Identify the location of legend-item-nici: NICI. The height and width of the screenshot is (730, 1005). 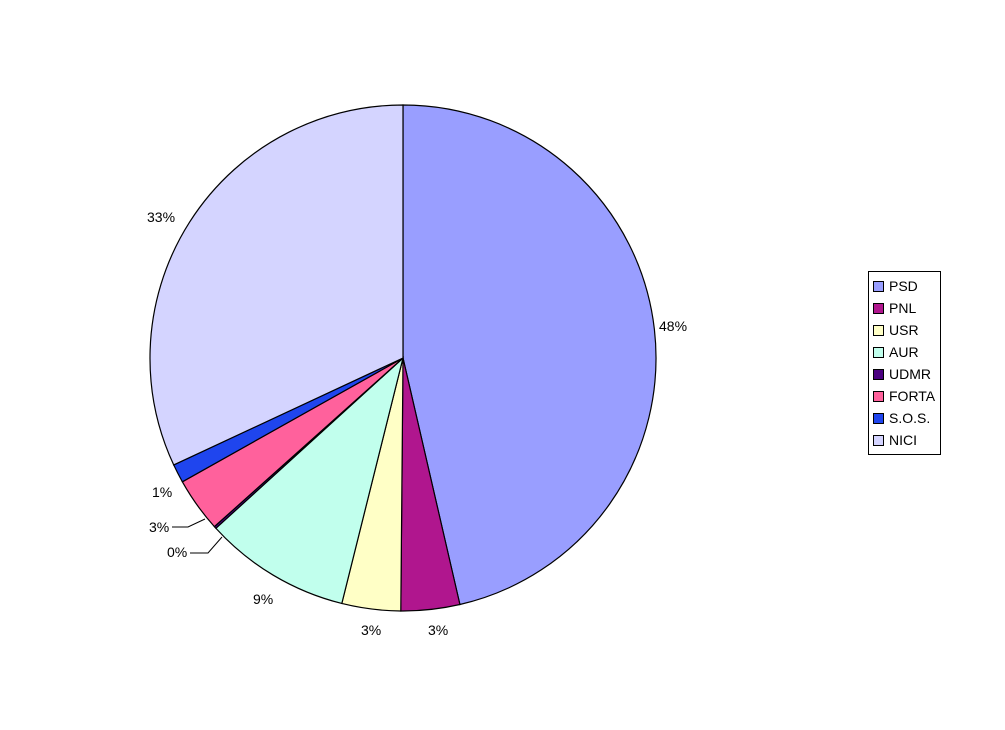
(904, 440).